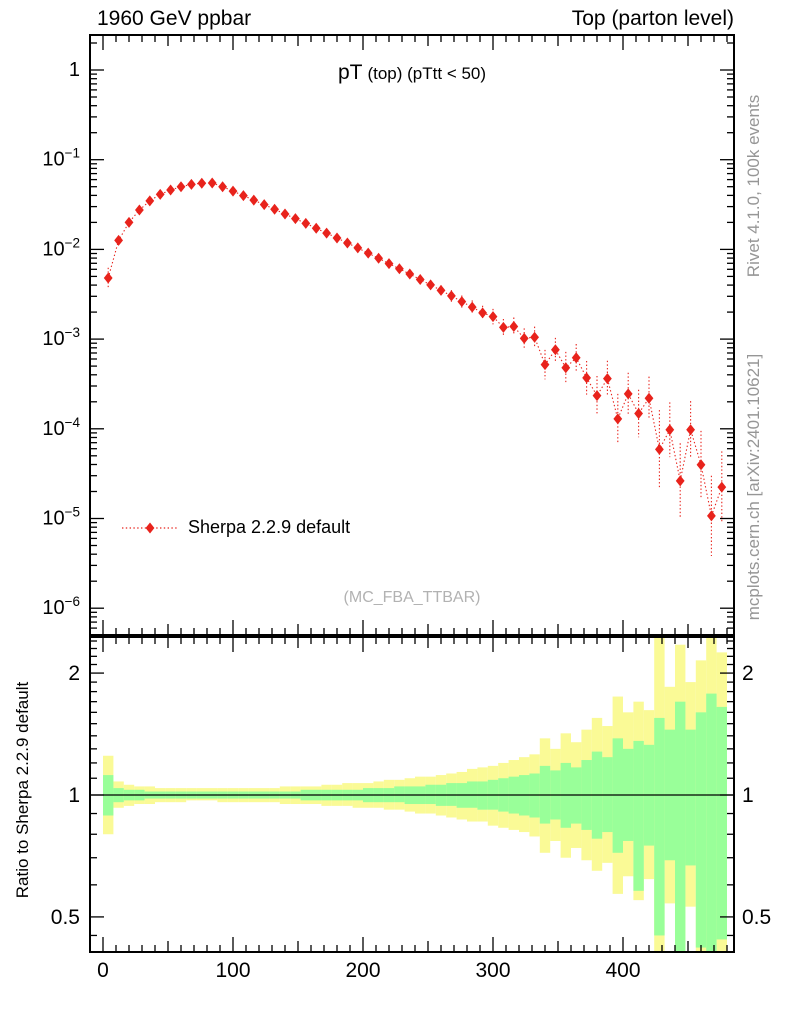 This screenshot has height=1024, width=786. I want to click on legend-marker-icon, so click(150, 527).